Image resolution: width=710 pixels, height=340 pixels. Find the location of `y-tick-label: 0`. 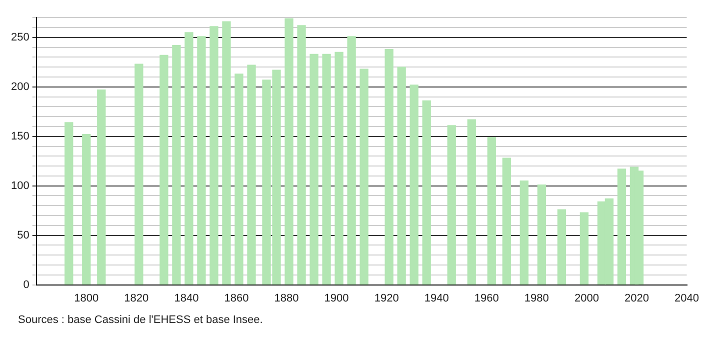

y-tick-label: 0 is located at coordinates (26, 284).